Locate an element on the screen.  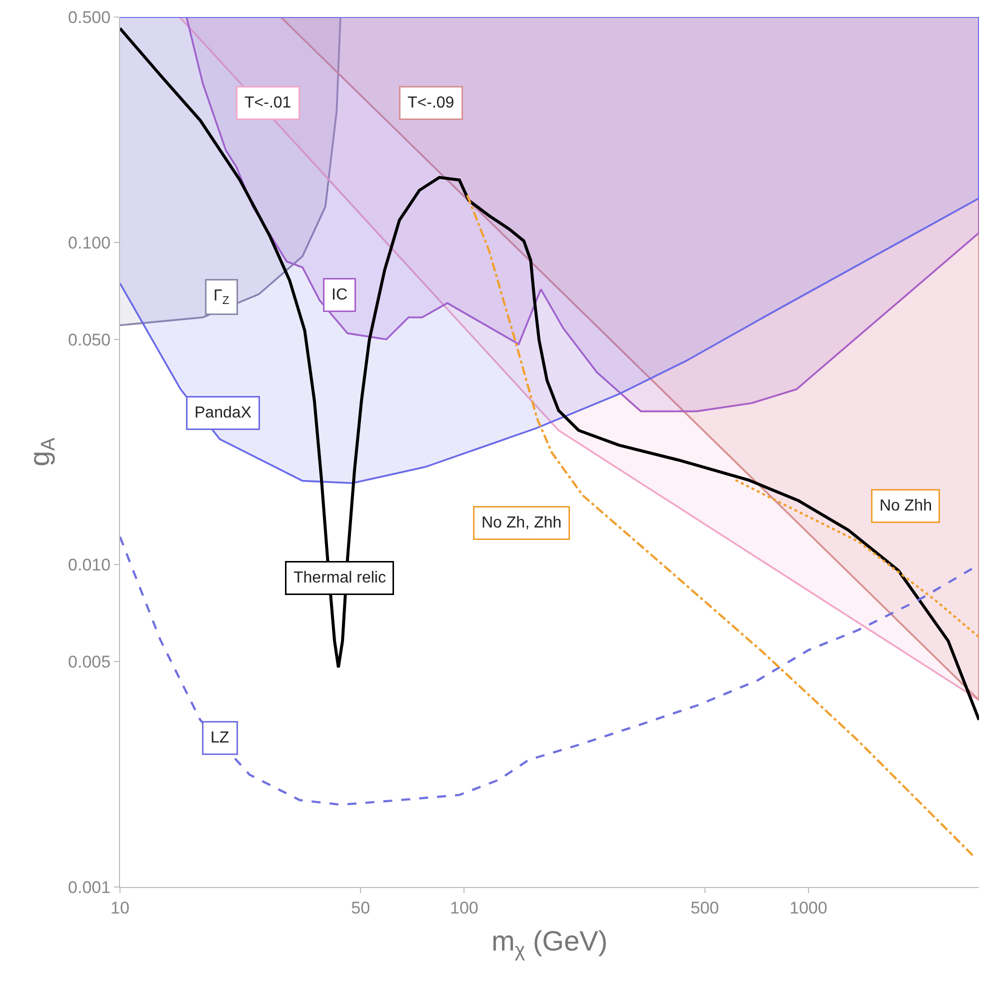
series-label: Γ$_{Z}$ is located at coordinates (222, 297).